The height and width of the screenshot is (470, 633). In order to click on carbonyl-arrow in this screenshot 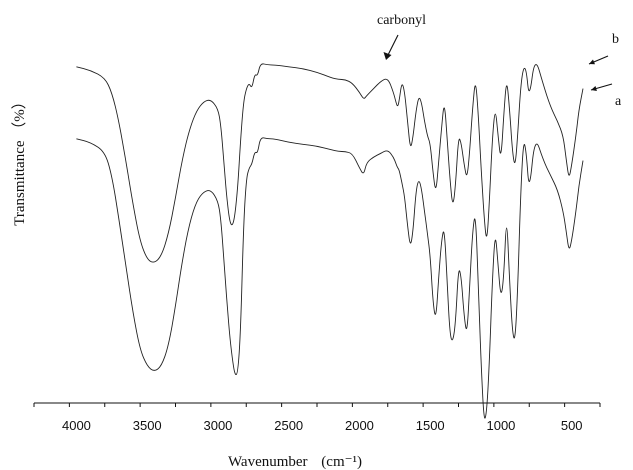, I will do `click(393, 45)`.